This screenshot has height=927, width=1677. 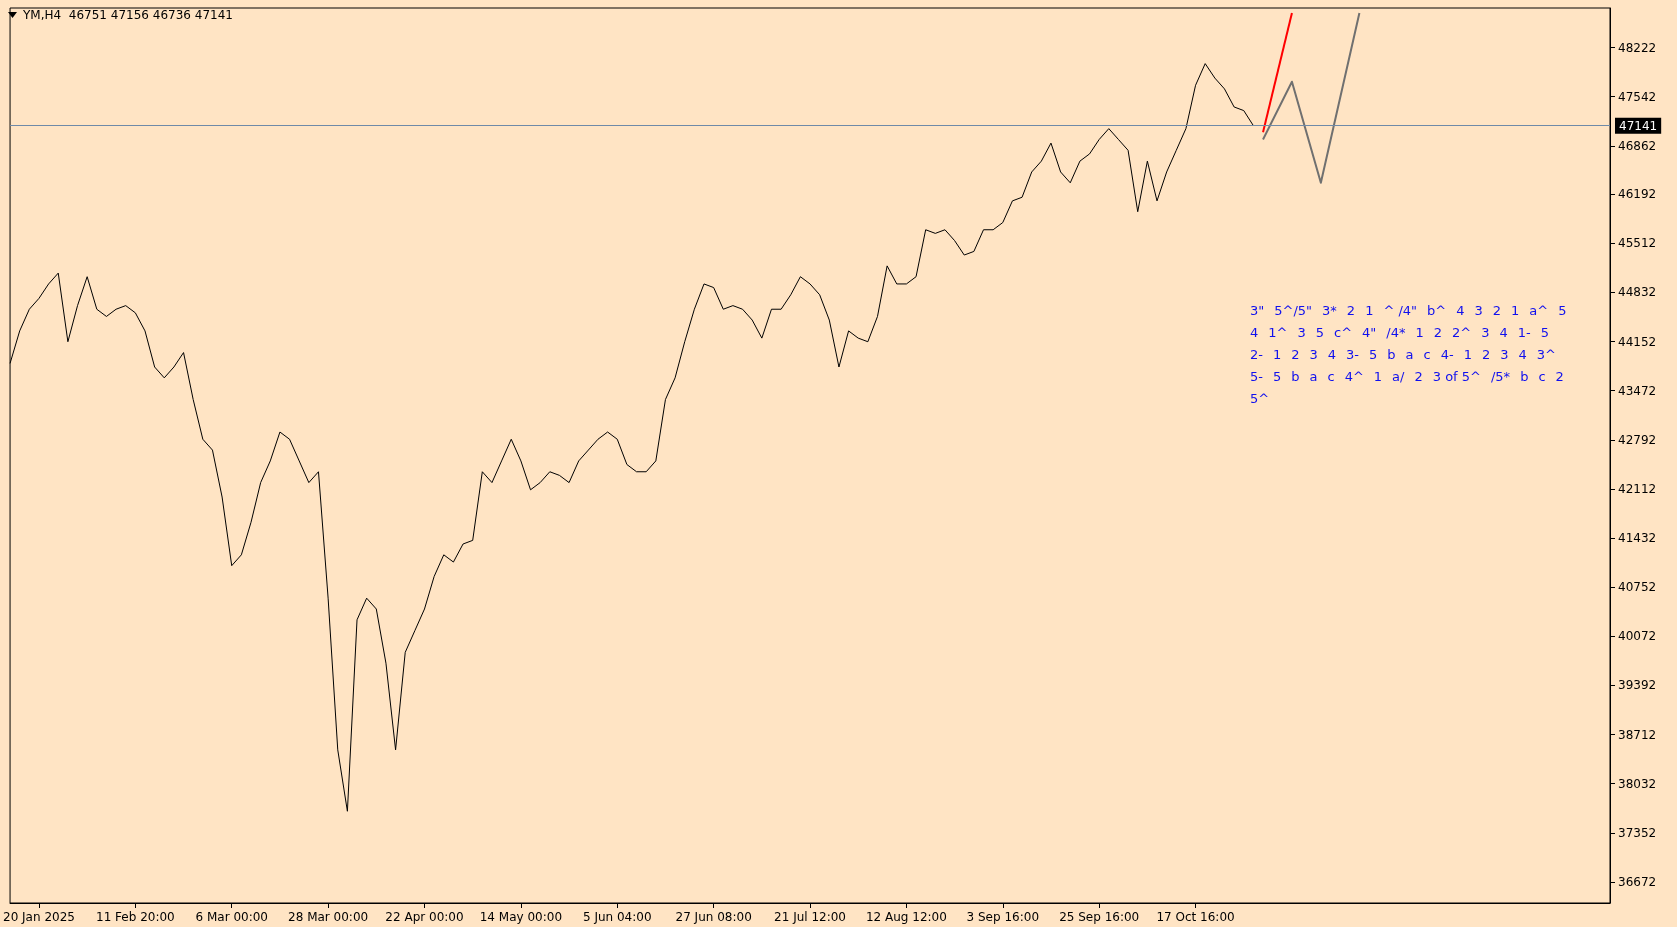 I want to click on y-tick-label: 43472, so click(x=1637, y=390).